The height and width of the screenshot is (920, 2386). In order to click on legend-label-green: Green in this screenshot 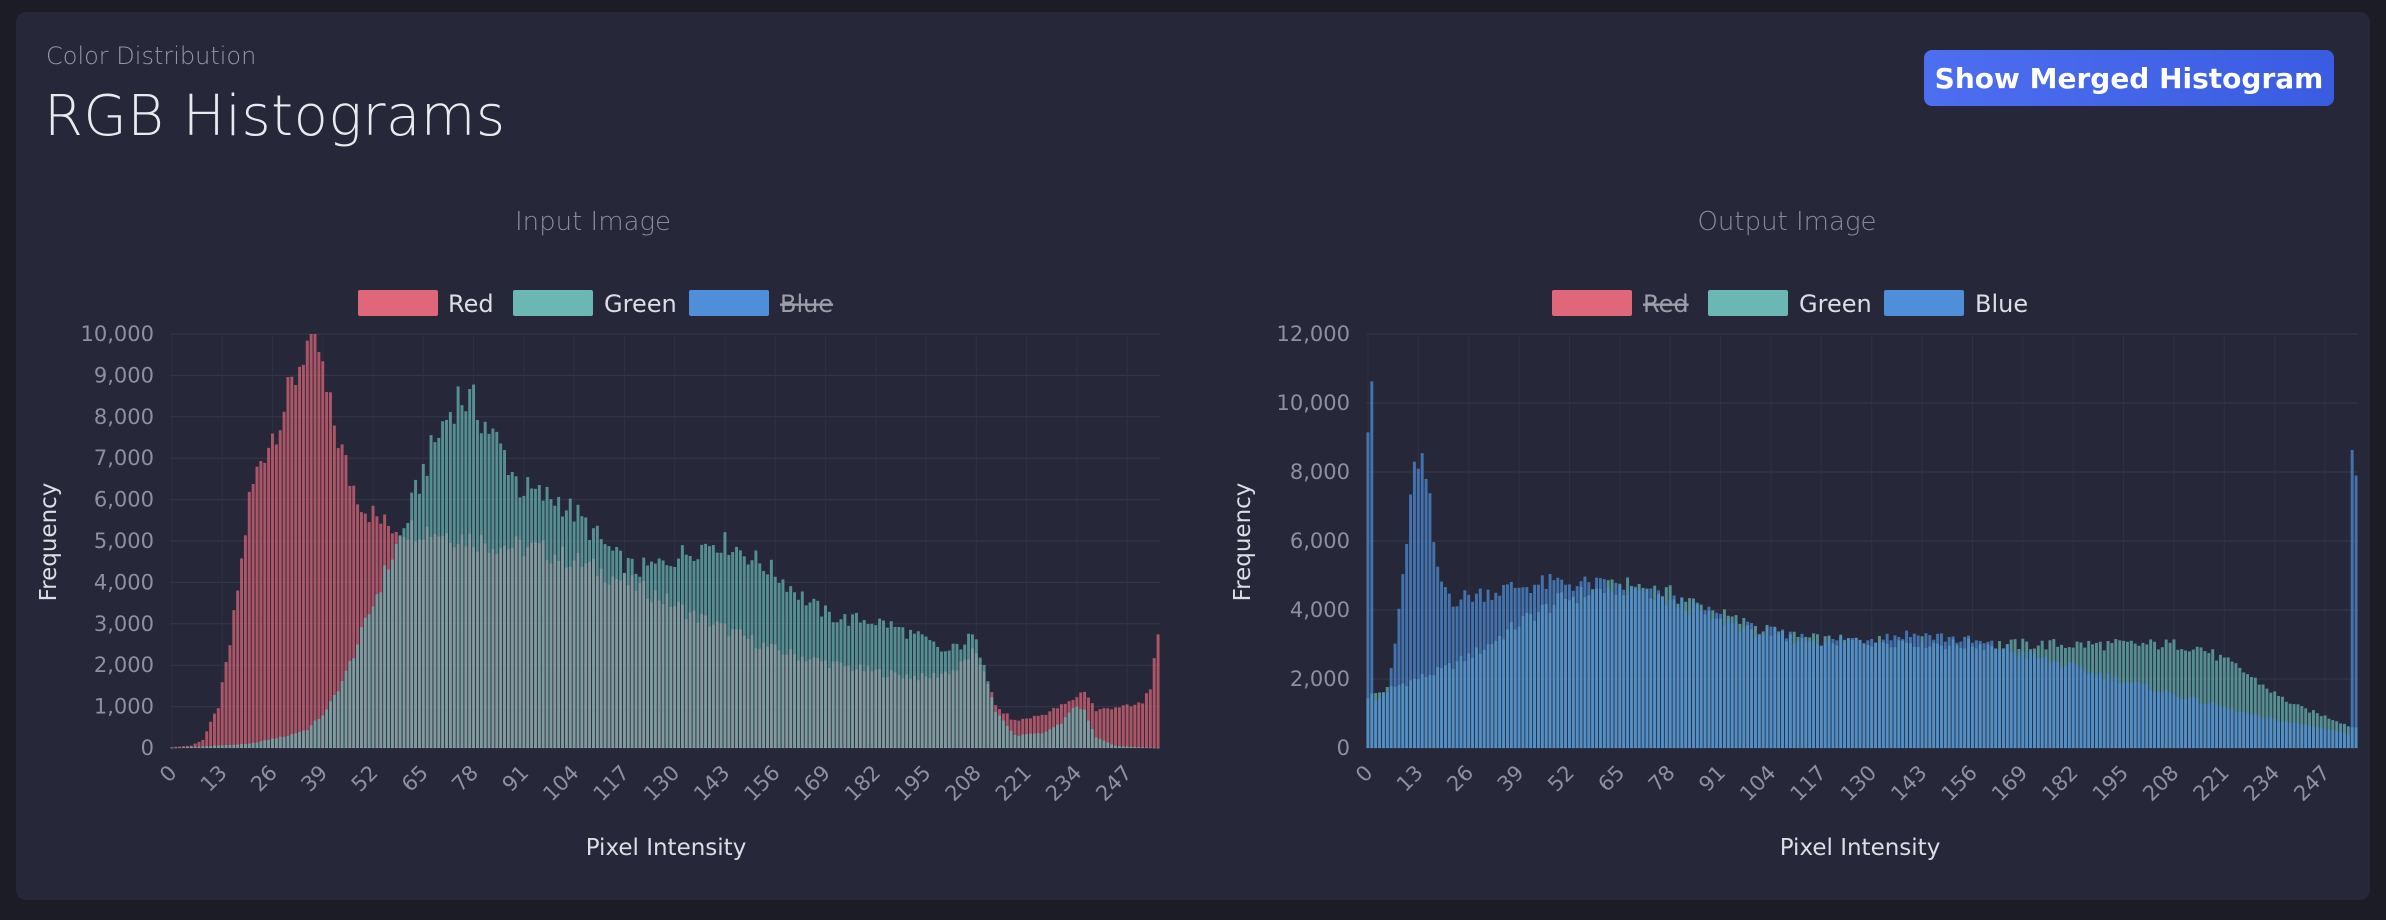, I will do `click(640, 304)`.